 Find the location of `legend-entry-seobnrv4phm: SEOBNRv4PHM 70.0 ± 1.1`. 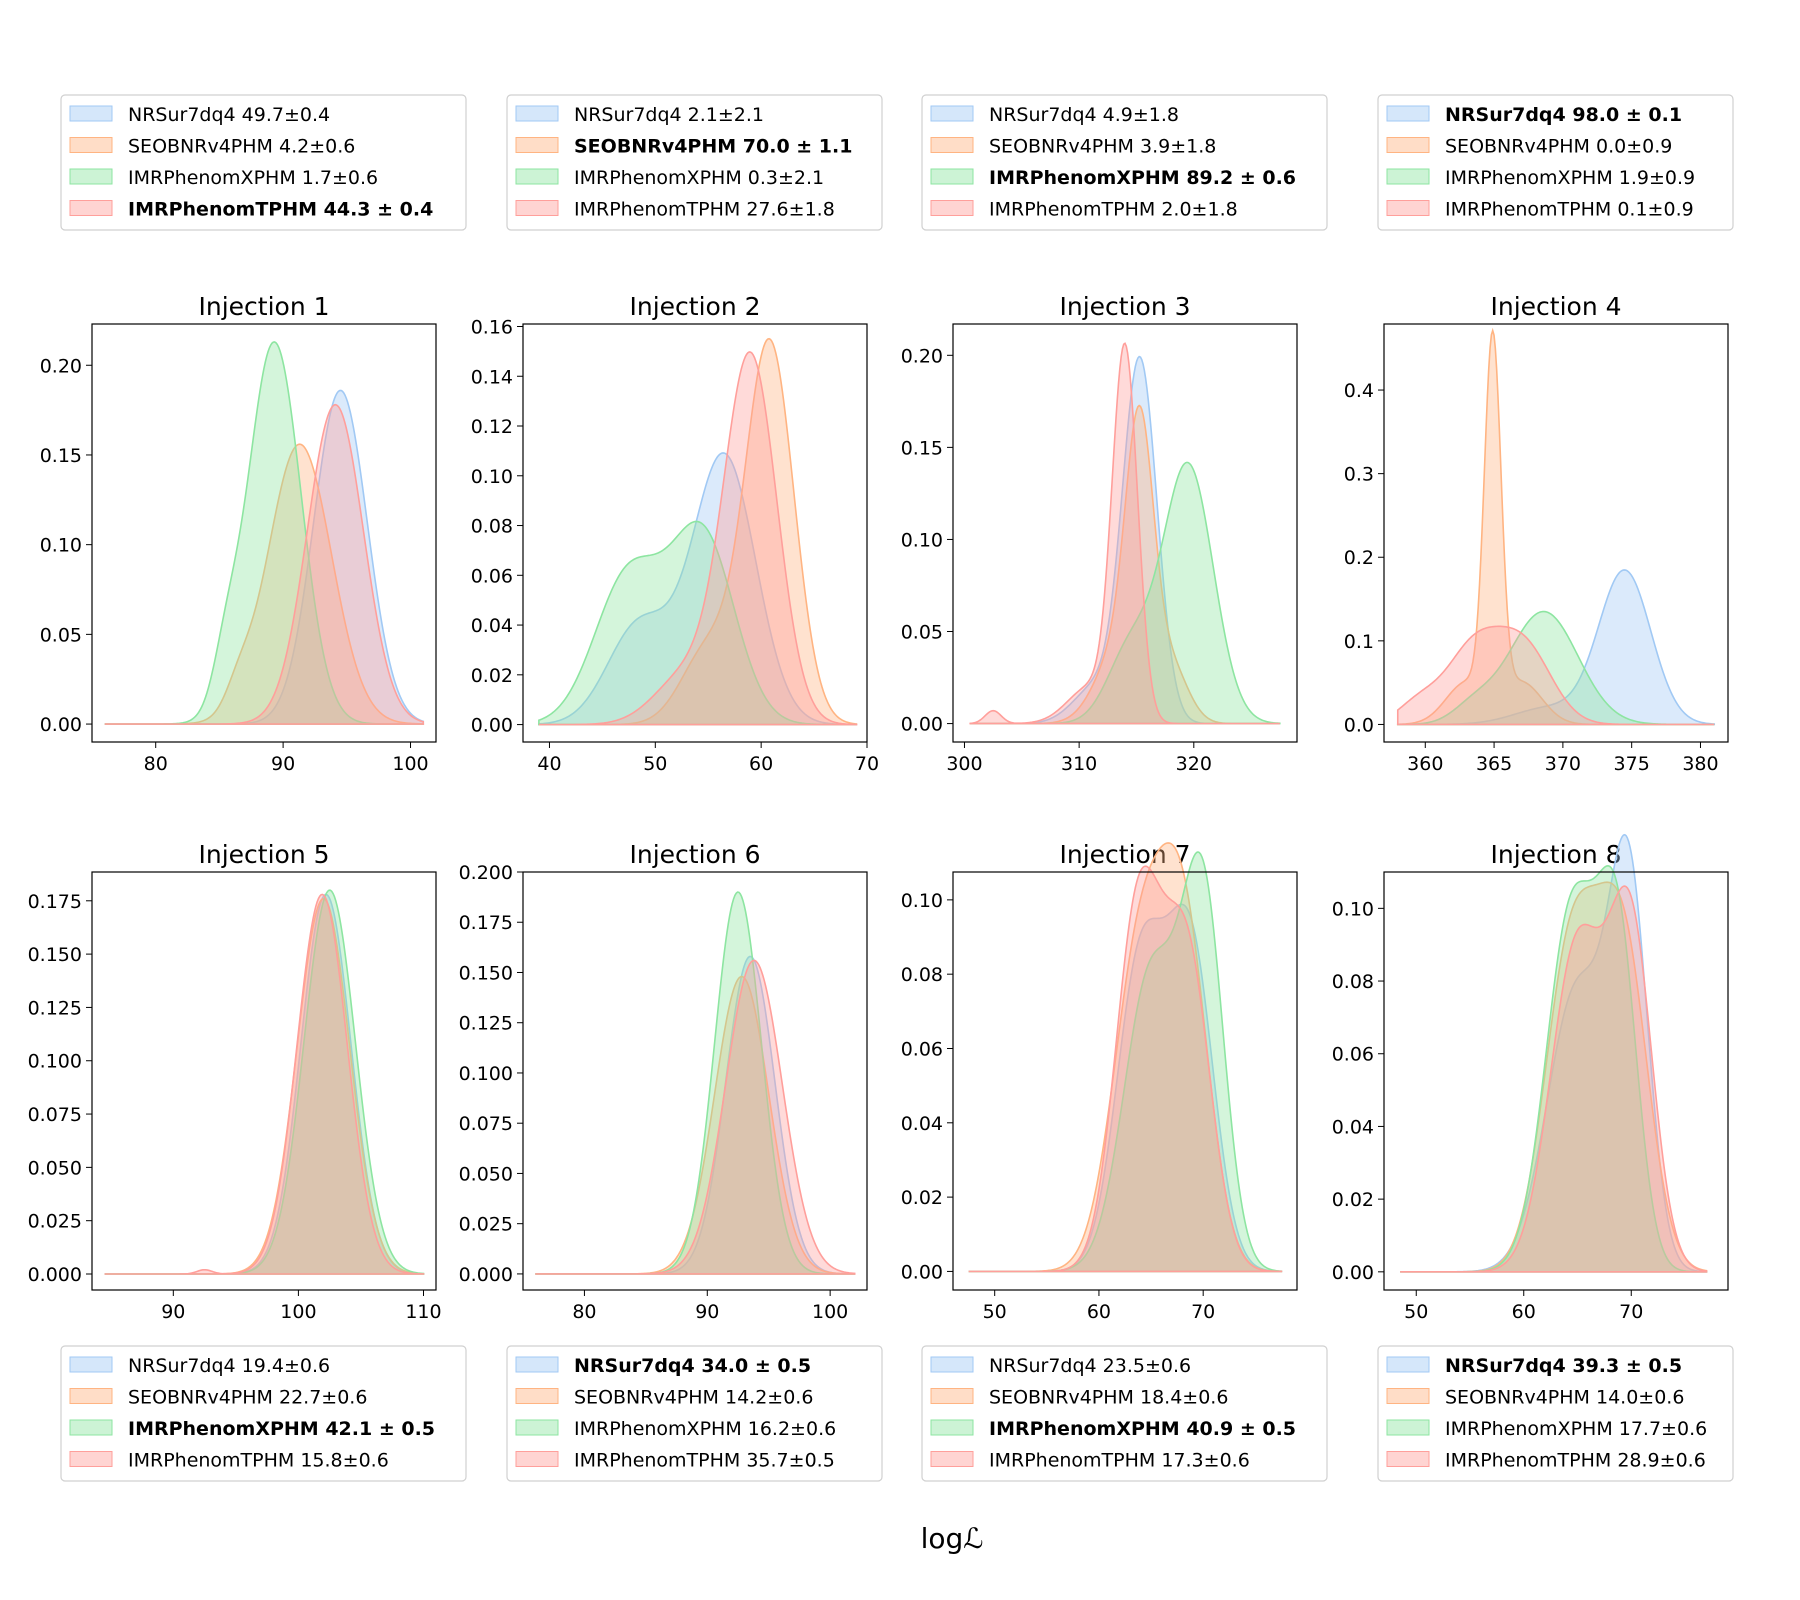

legend-entry-seobnrv4phm: SEOBNRv4PHM 70.0 ± 1.1 is located at coordinates (713, 147).